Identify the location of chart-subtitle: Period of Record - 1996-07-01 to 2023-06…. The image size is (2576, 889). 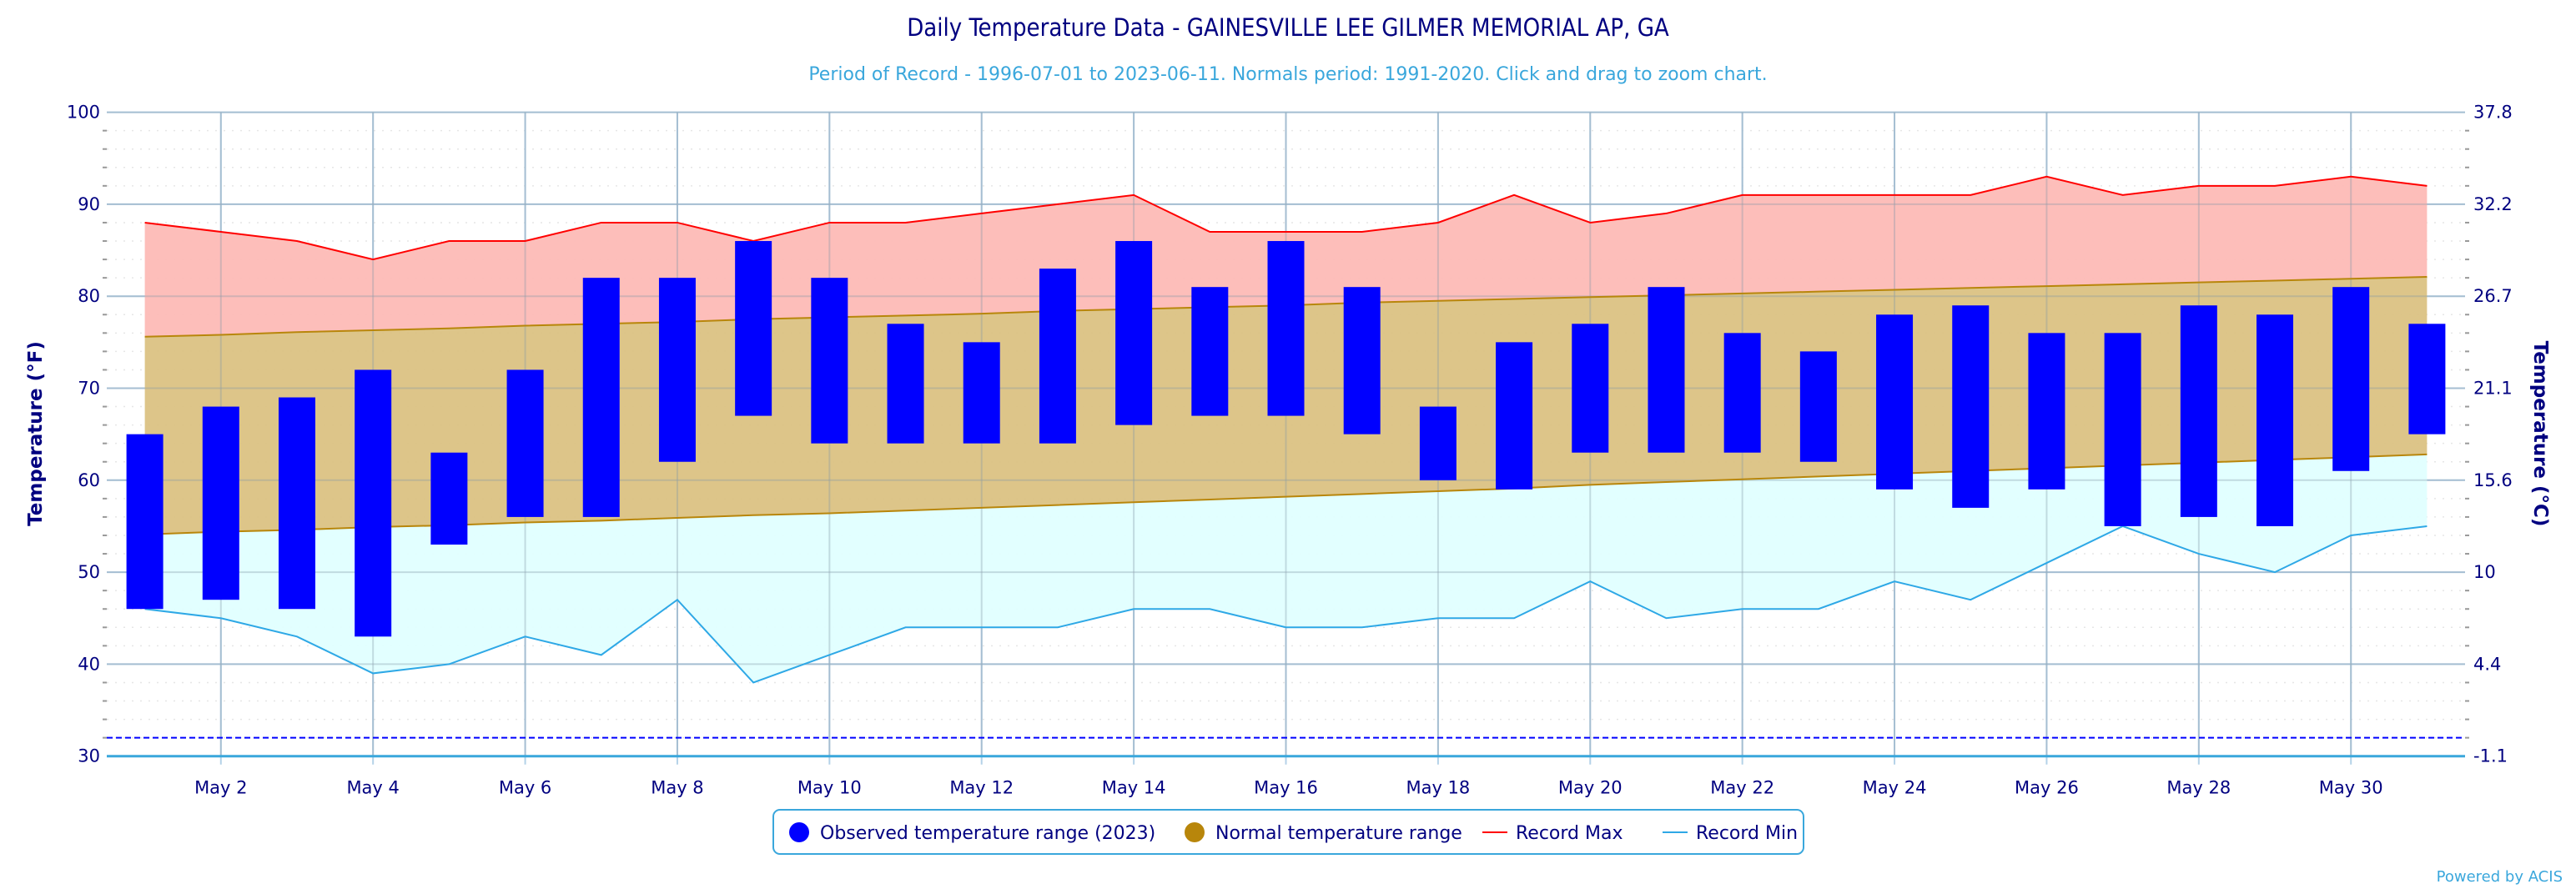
(1287, 74).